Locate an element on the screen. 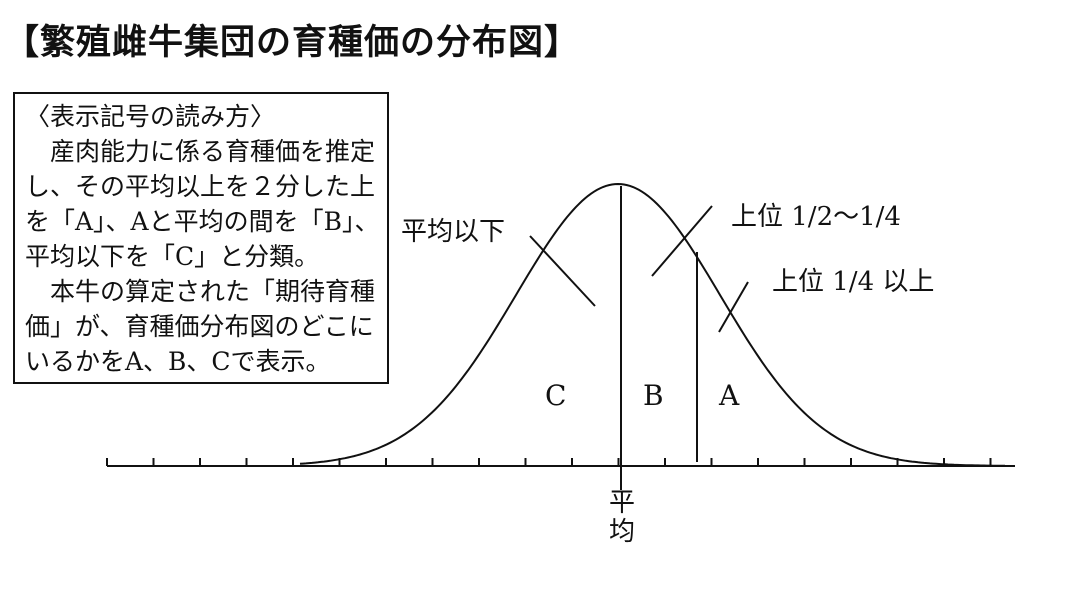 The height and width of the screenshot is (602, 1066). label-top-quarter: 上位 1/4 以上 is located at coordinates (853, 282).